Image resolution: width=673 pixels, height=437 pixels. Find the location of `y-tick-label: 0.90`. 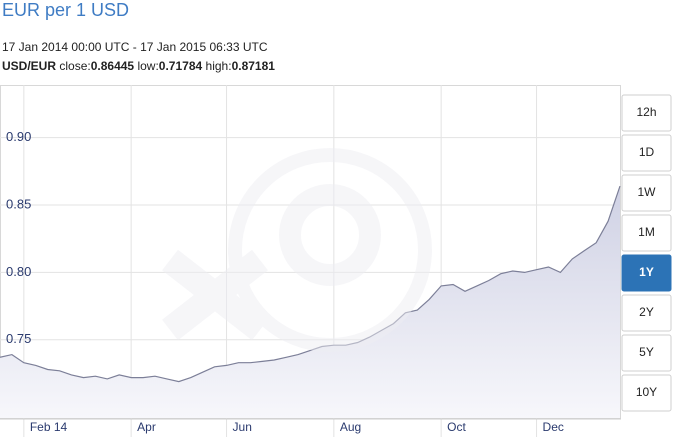

y-tick-label: 0.90 is located at coordinates (18, 136).